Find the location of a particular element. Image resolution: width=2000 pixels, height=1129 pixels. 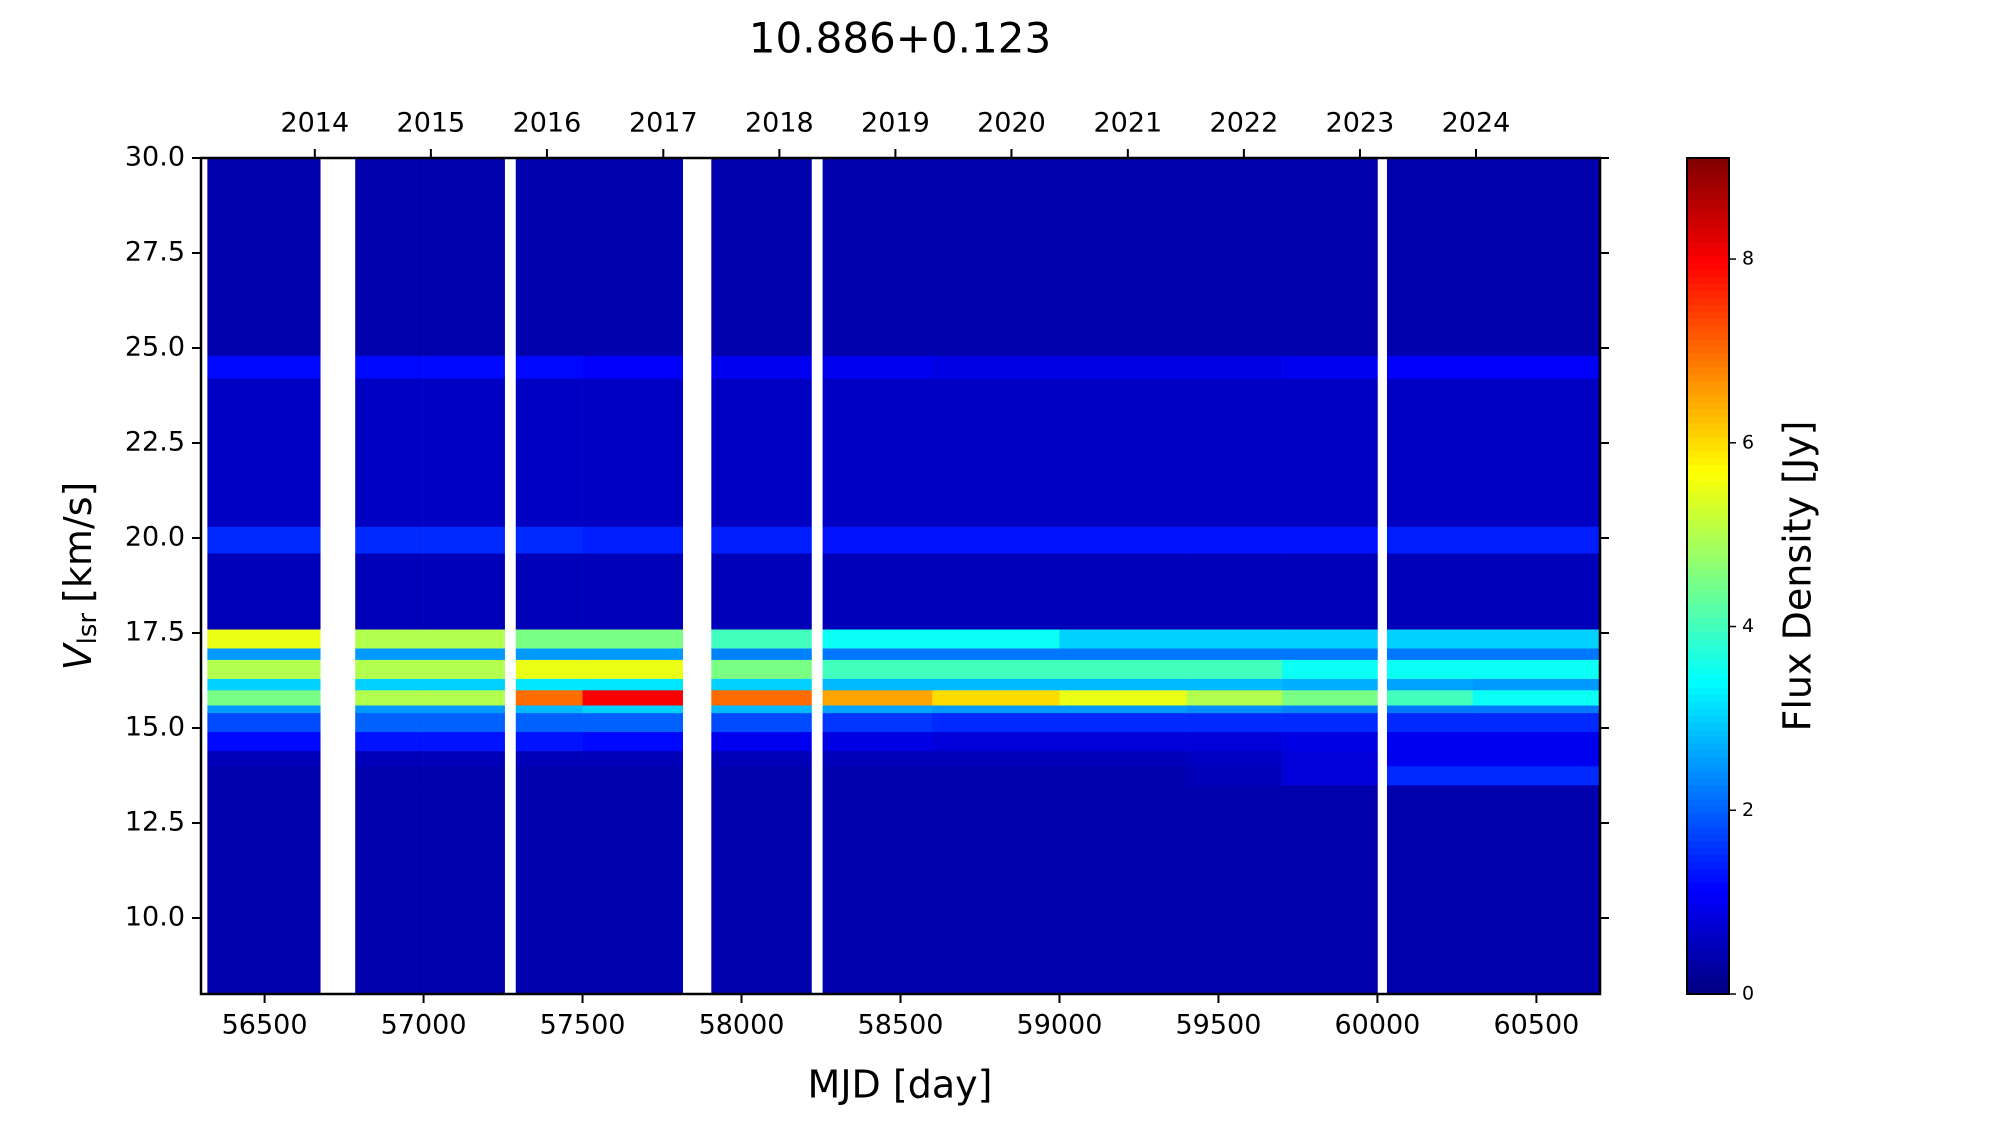

y-tick-label: 22.5 is located at coordinates (155, 442).